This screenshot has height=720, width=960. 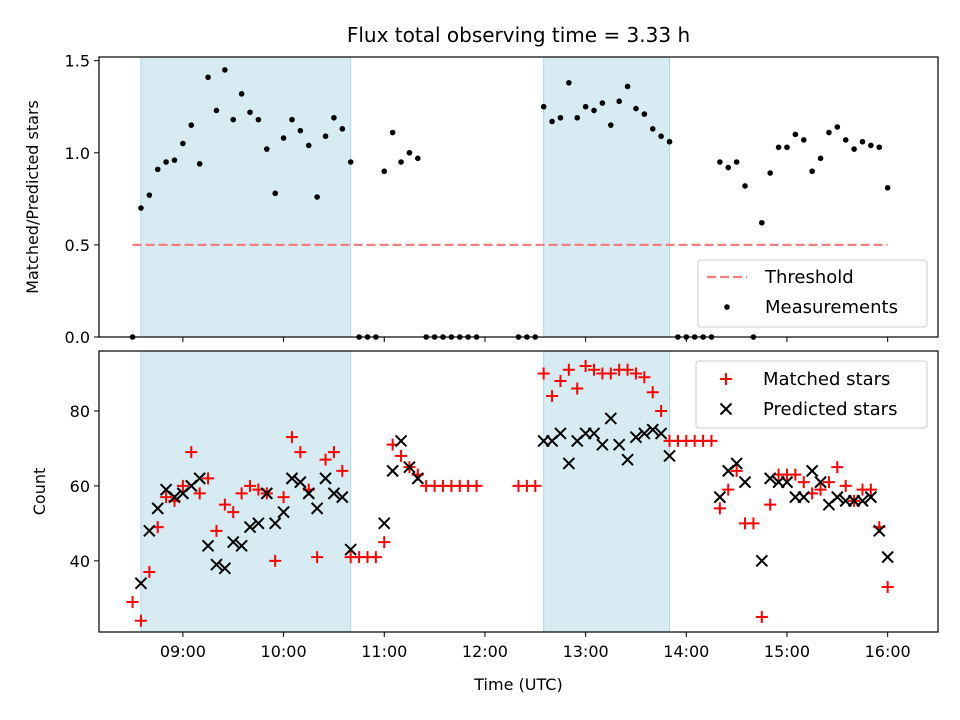 What do you see at coordinates (77, 153) in the screenshot?
I see `y-tick-label: 1.0` at bounding box center [77, 153].